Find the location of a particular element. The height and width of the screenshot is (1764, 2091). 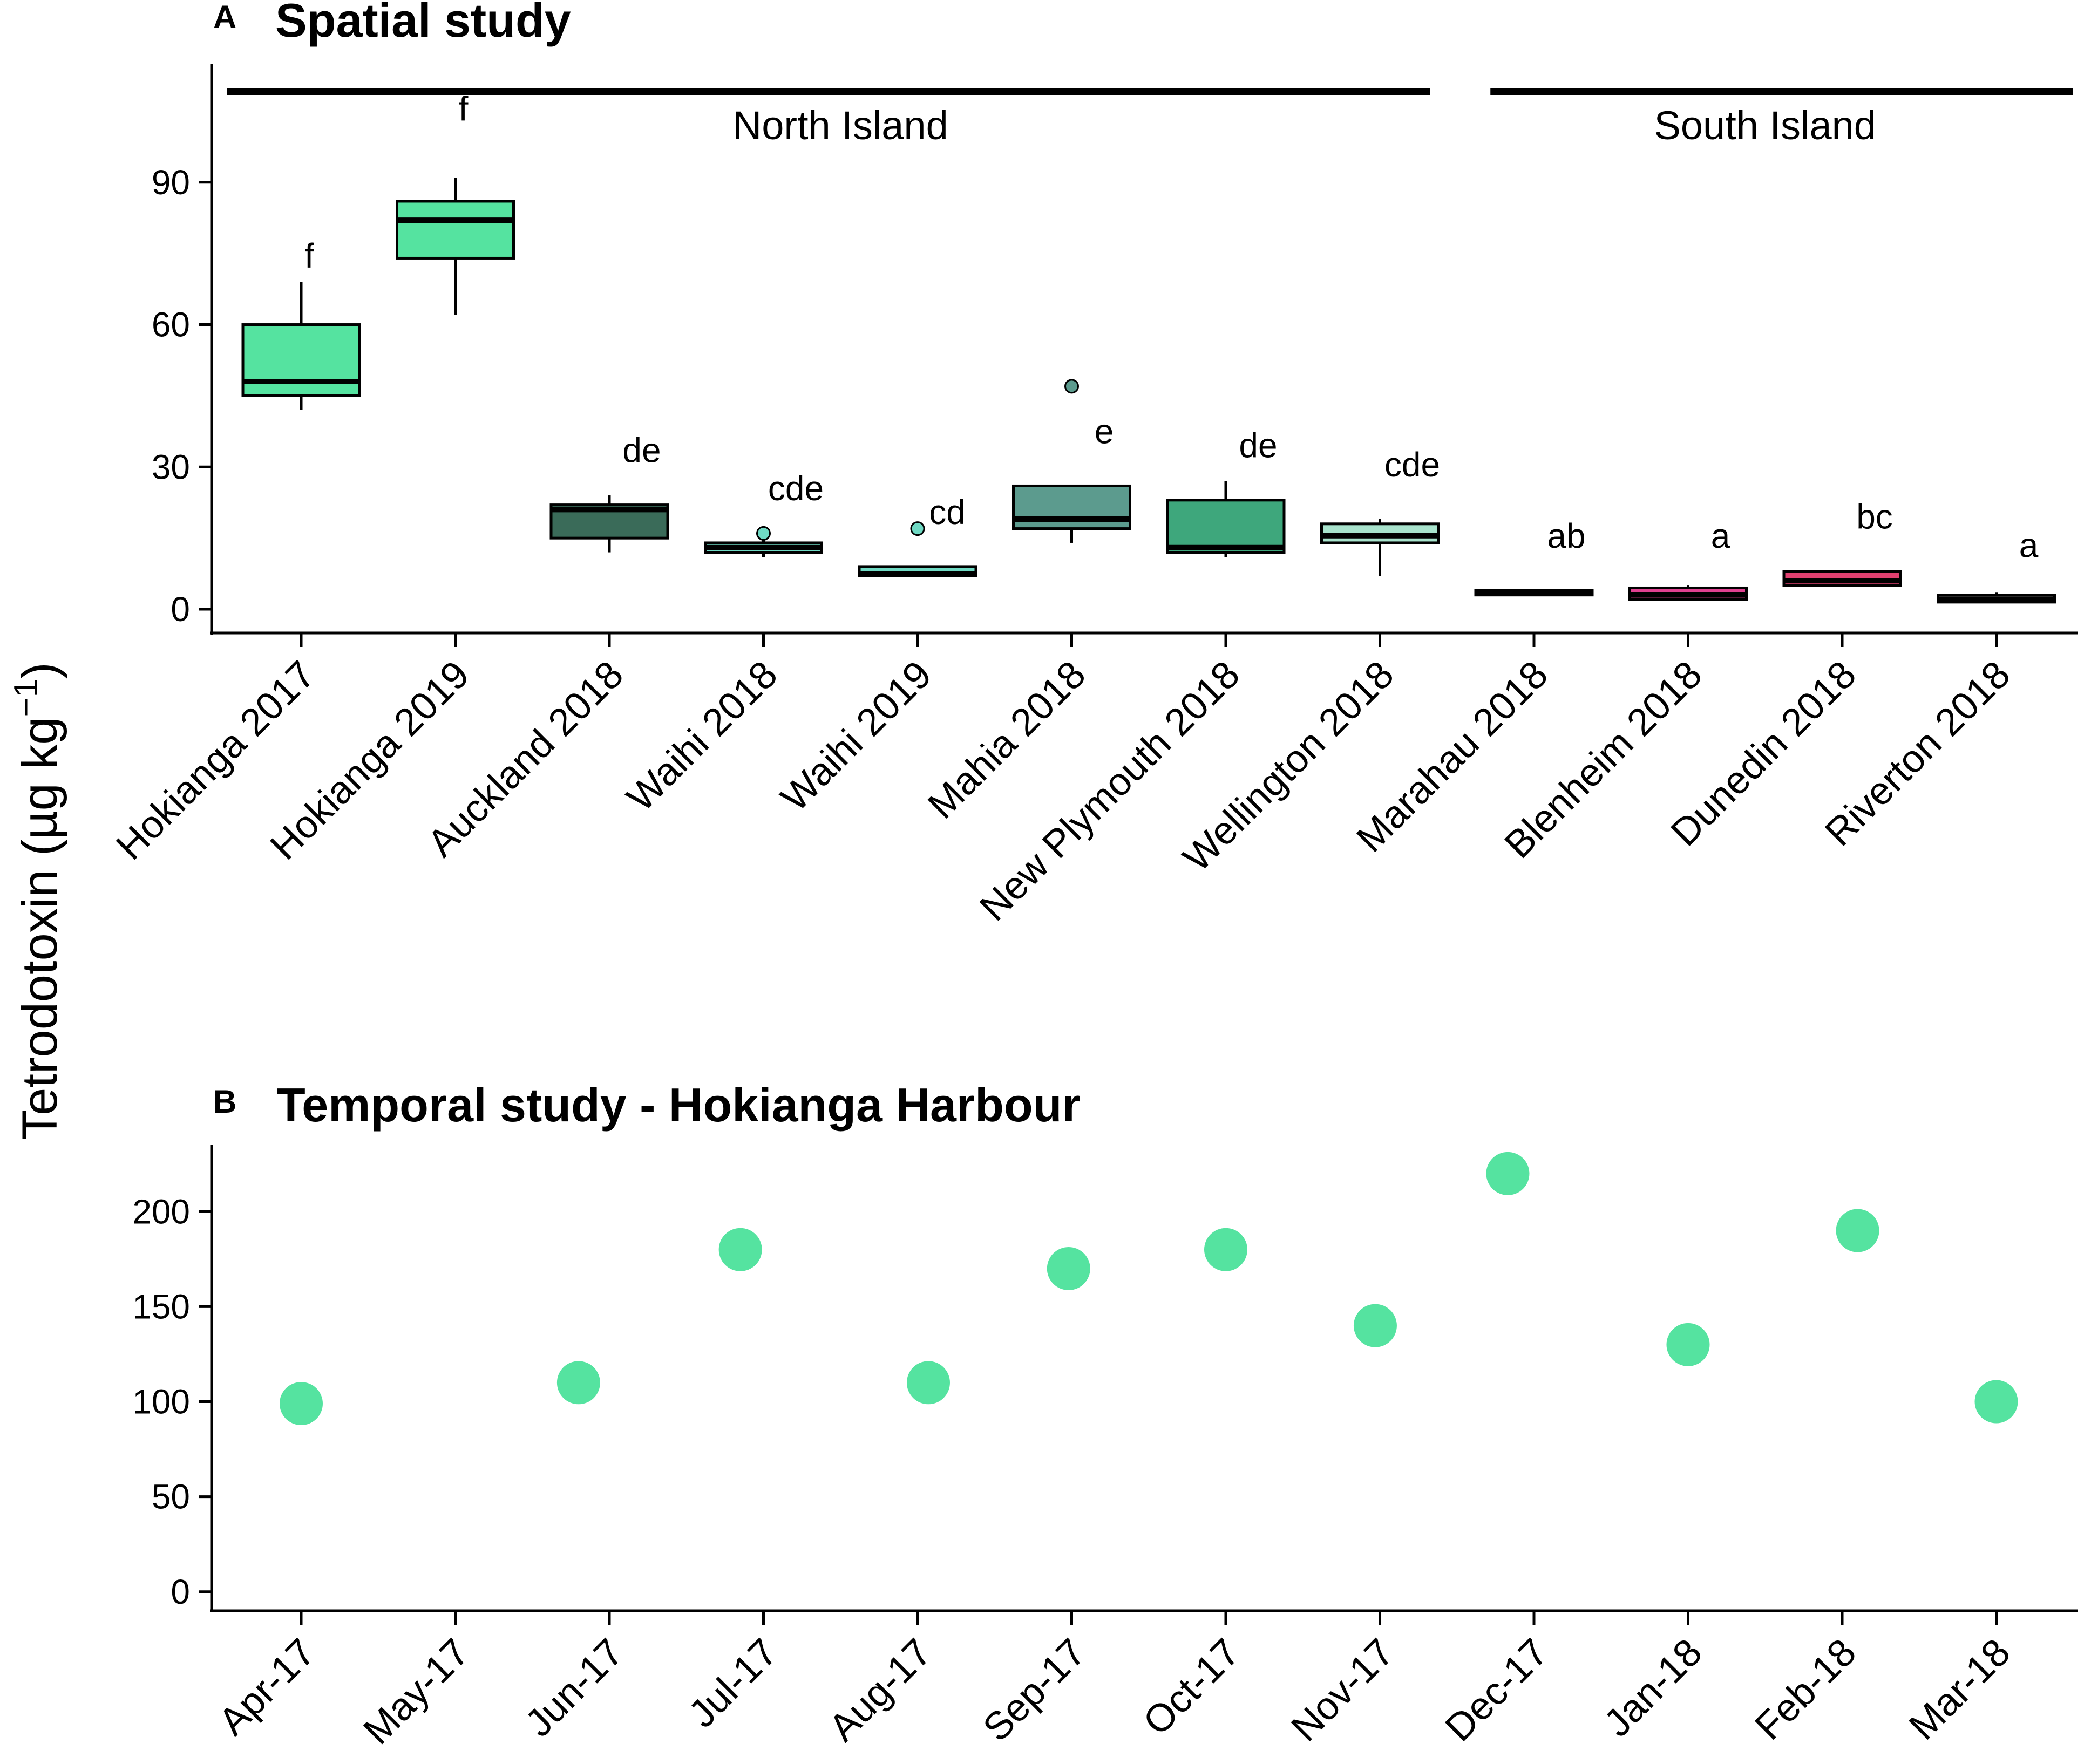

panel-a-letter: A is located at coordinates (224, 17).